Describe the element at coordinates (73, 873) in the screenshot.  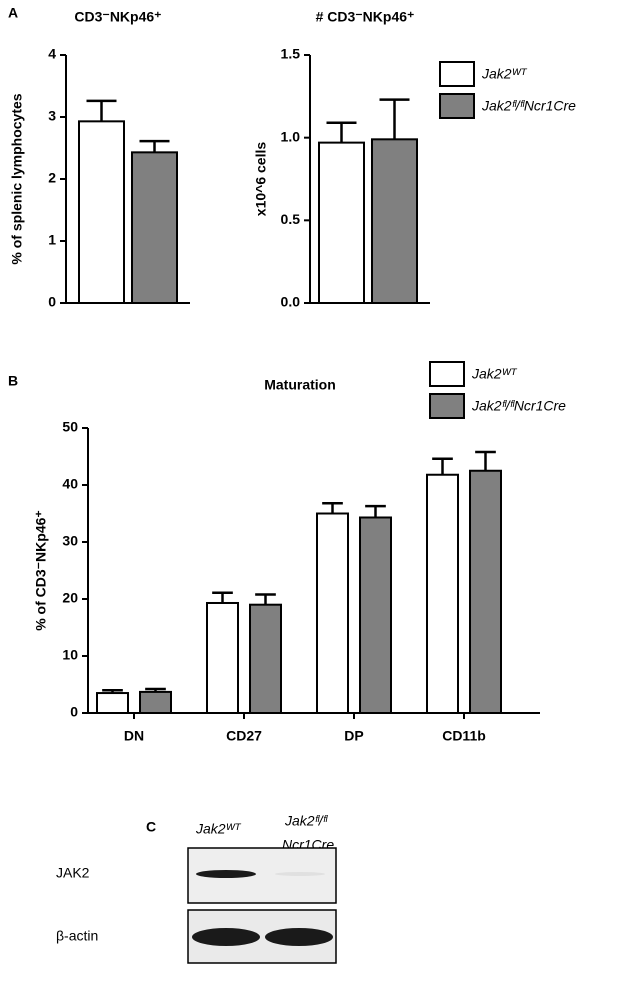
I see `blot-row: JAK2` at that location.